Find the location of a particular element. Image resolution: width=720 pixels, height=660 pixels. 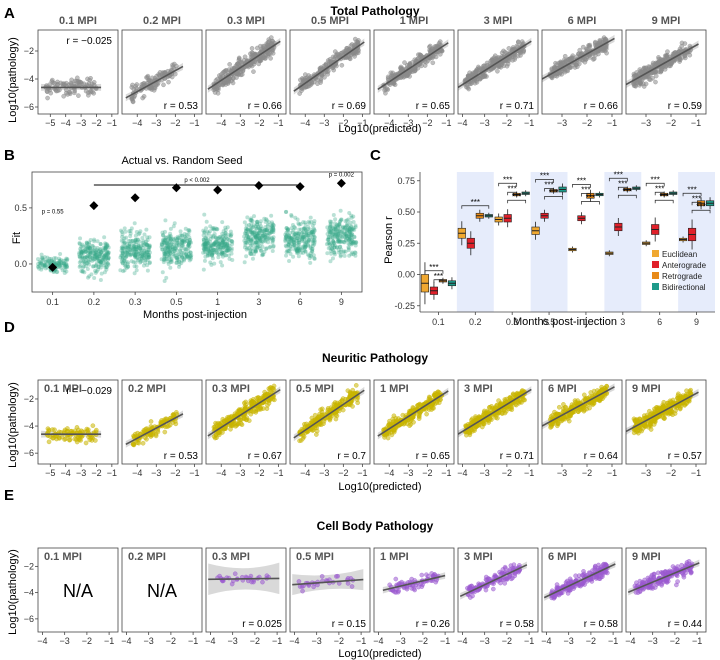

r-value: r = −0.029 is located at coordinates (89, 391).